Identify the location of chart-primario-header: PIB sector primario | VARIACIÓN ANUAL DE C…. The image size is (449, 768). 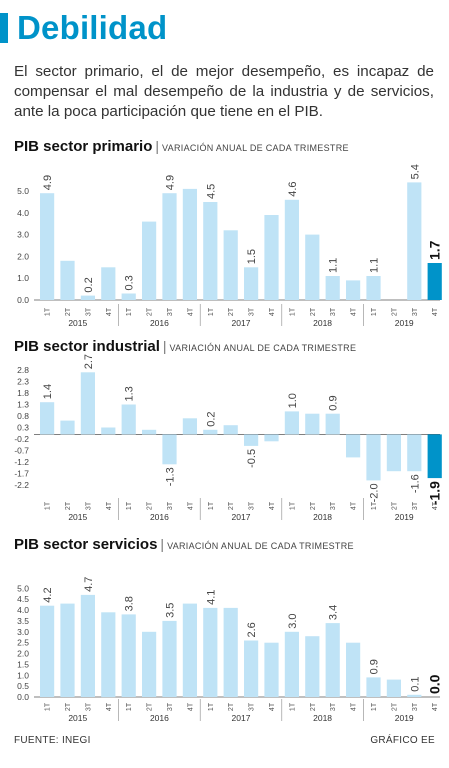
(181, 147).